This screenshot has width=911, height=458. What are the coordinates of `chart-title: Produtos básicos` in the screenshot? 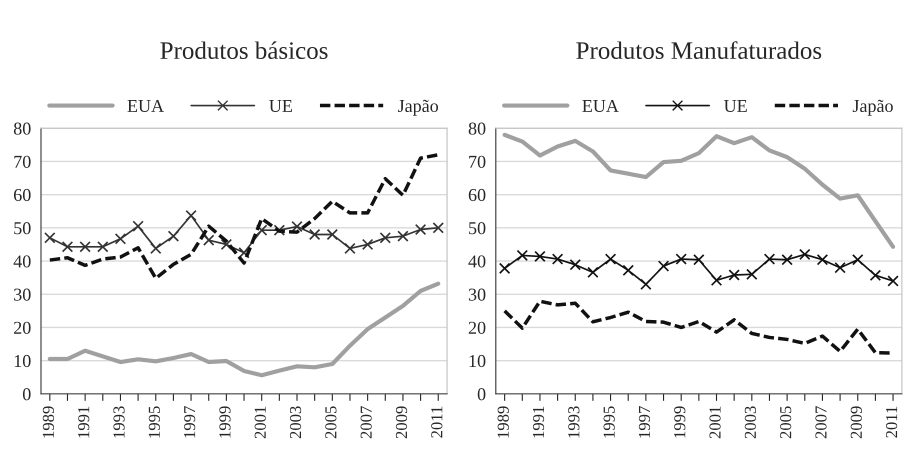 It's located at (244, 50).